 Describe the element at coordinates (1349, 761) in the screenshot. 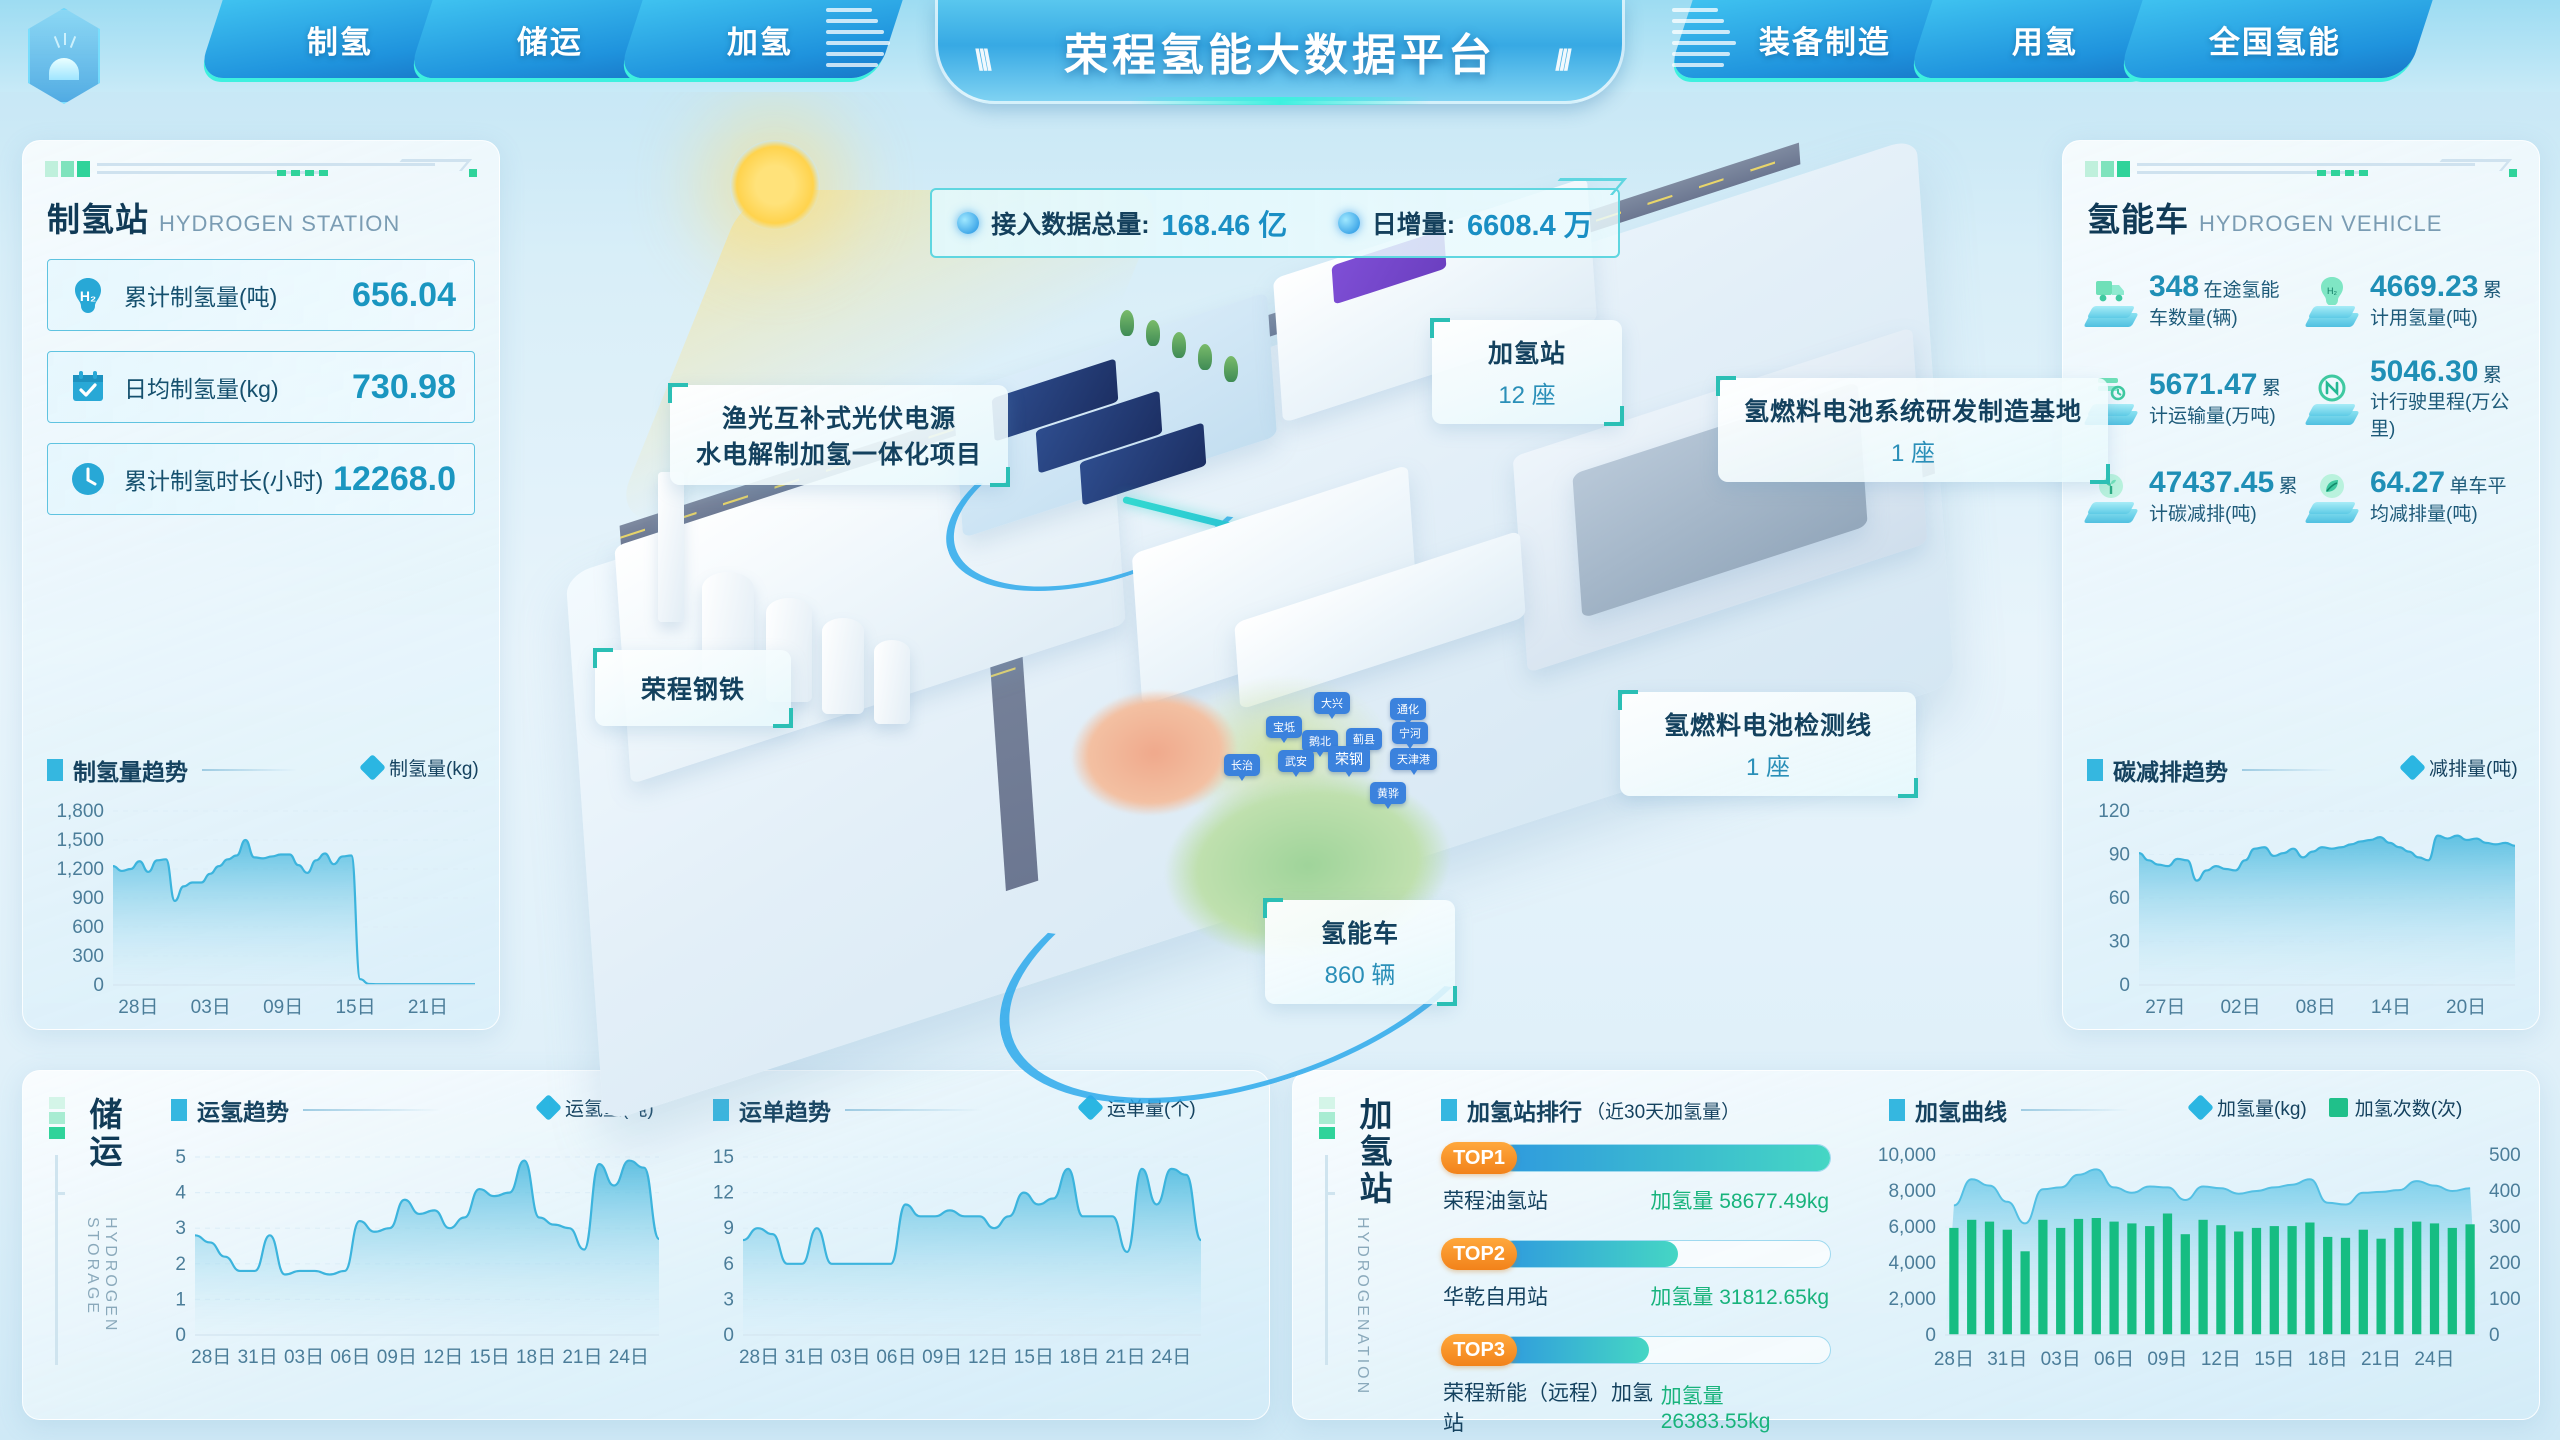

I see `map-pin: 荣钢` at that location.